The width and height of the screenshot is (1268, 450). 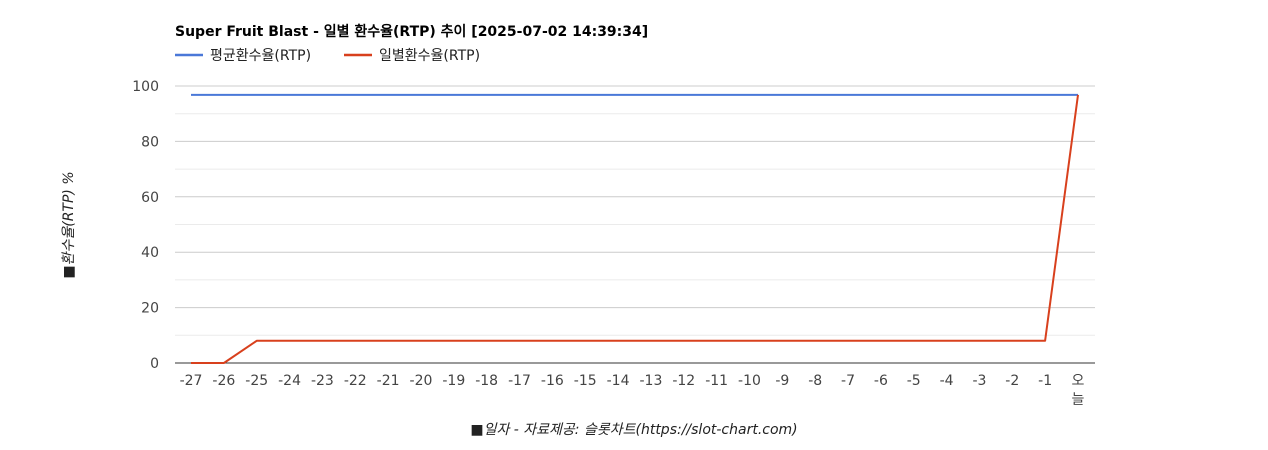 I want to click on y-tick-label: 40, so click(x=150, y=253).